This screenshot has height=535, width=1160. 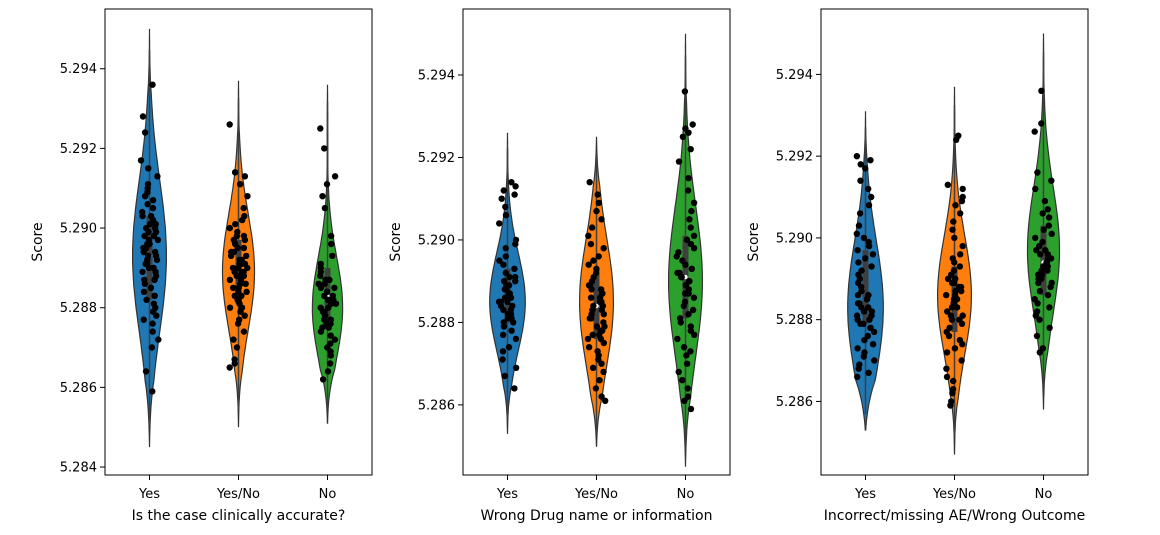 I want to click on y-tick-label: 5.290, so click(x=78, y=229).